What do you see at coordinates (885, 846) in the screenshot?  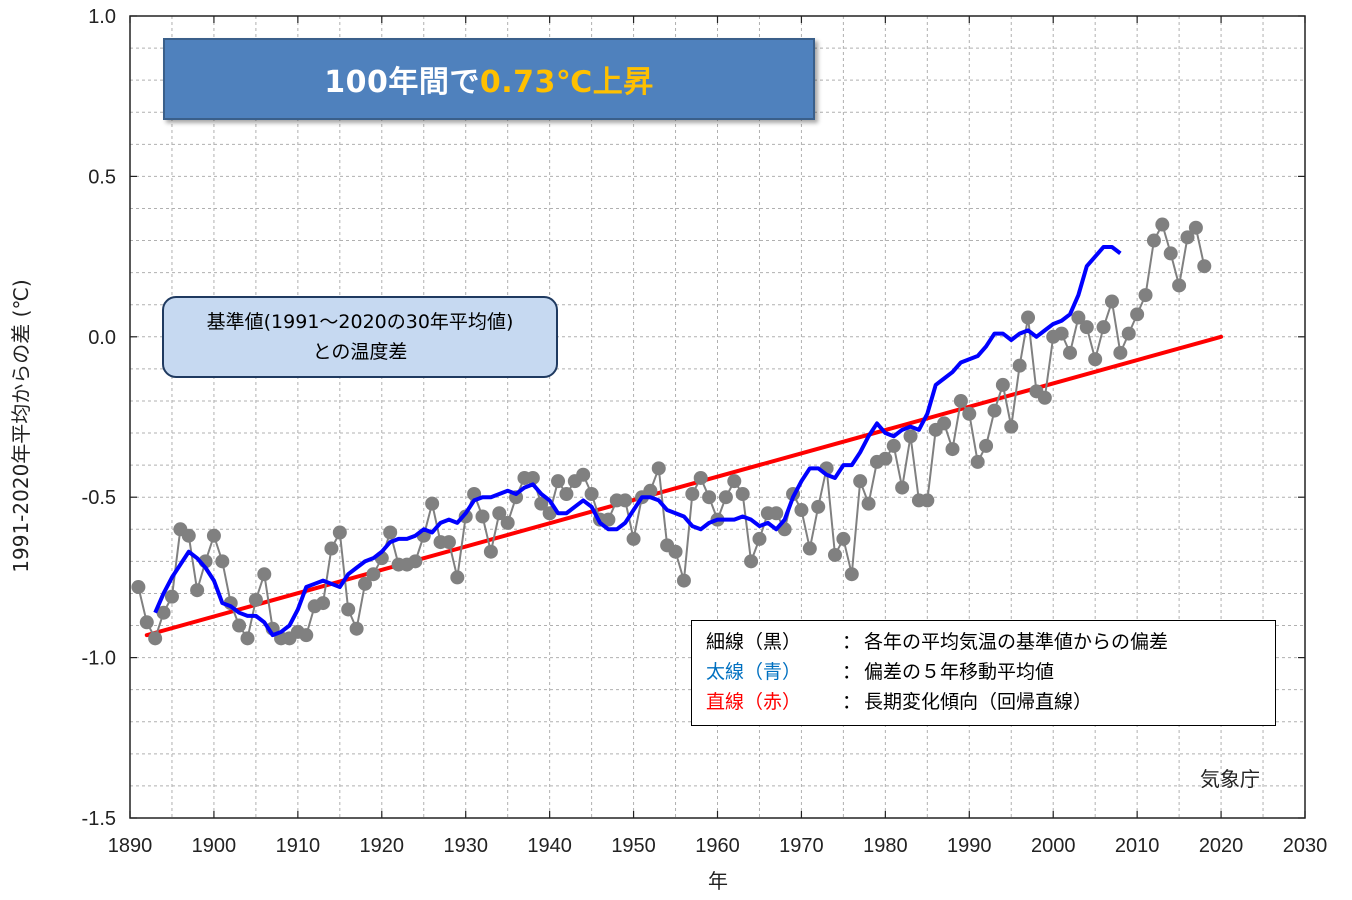 I see `x-tick-label: 1980` at bounding box center [885, 846].